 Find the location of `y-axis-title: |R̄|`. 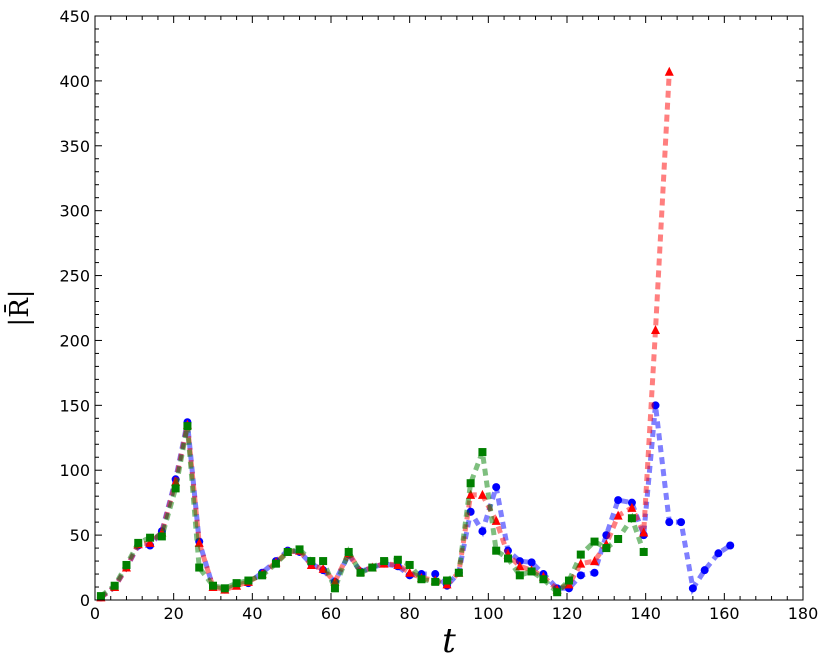

y-axis-title: |R̄| is located at coordinates (19, 307).